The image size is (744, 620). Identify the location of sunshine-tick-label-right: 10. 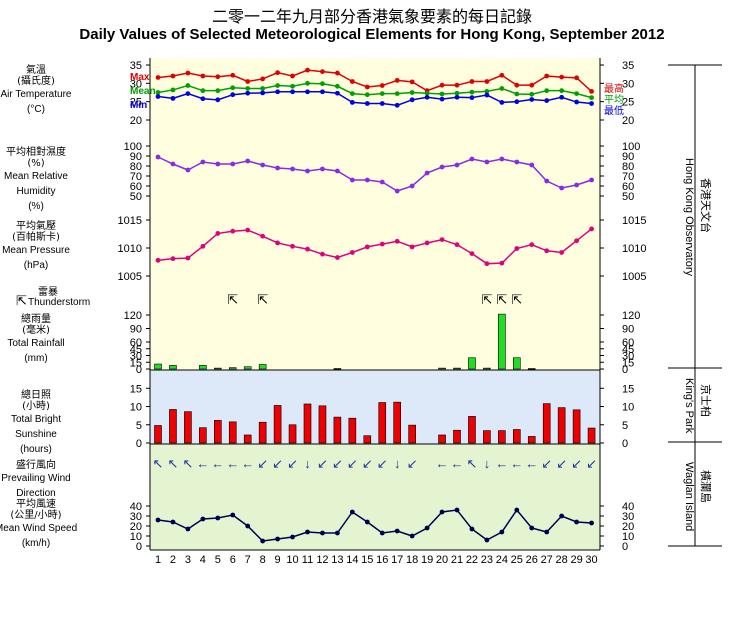
(628, 408).